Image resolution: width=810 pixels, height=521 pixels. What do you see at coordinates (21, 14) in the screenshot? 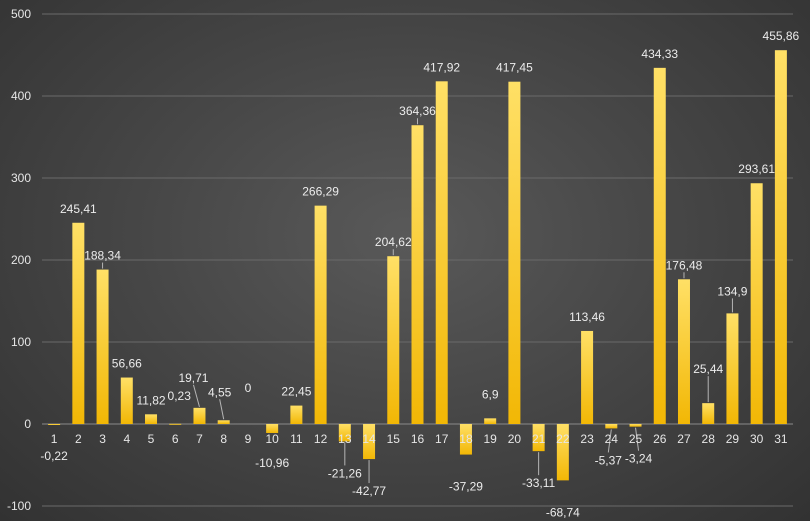
I see `y-tick-label: 500` at bounding box center [21, 14].